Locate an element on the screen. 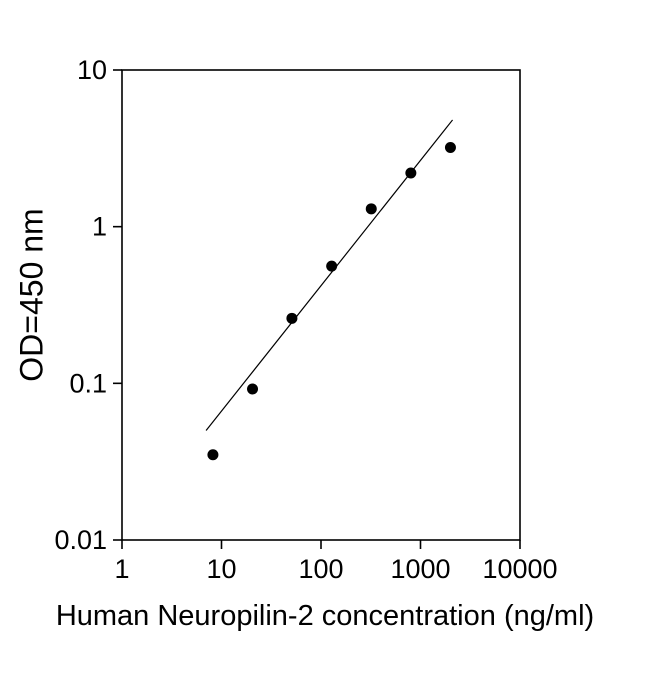 This screenshot has width=650, height=674. x-tick-label: 100 is located at coordinates (320, 569).